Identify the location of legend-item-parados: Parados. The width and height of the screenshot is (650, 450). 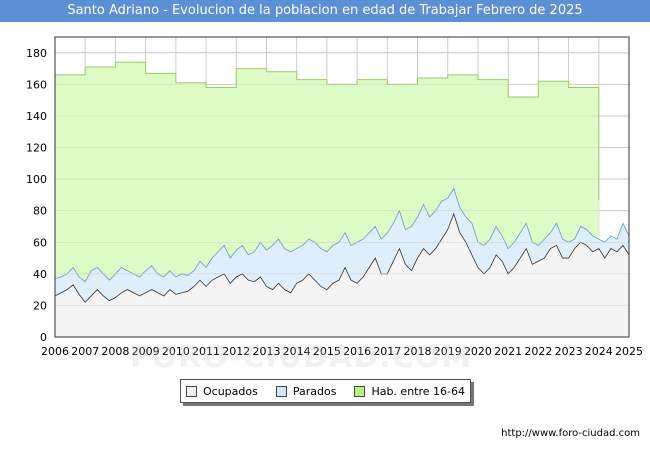
(306, 391).